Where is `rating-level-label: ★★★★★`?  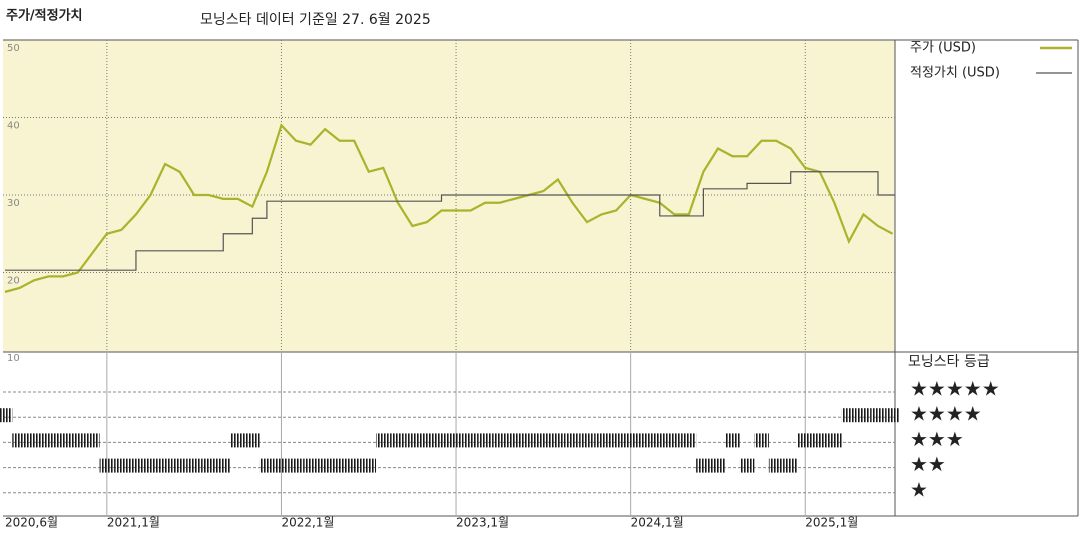
rating-level-label: ★★★★★ is located at coordinates (955, 389).